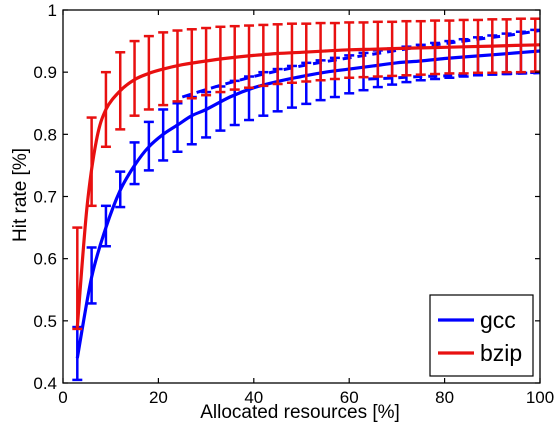 This screenshot has width=559, height=438. Describe the element at coordinates (45, 259) in the screenshot. I see `y-tick-label: 0.6` at that location.